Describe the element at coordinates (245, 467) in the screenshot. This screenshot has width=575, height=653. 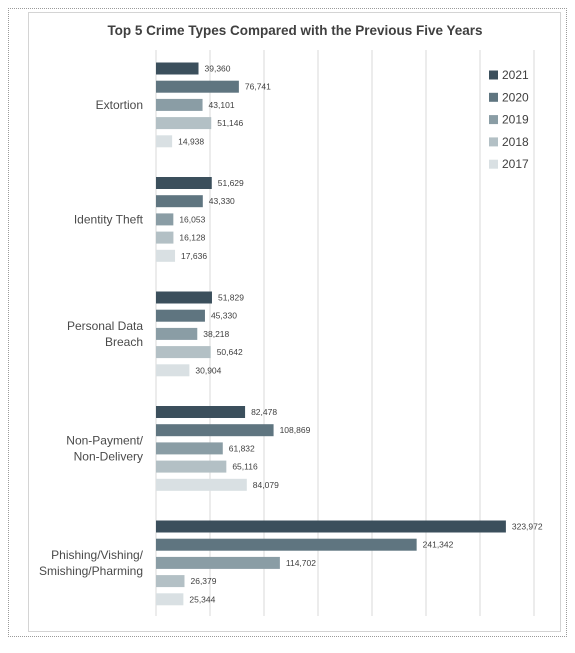
I see `data-label: 65,116` at that location.